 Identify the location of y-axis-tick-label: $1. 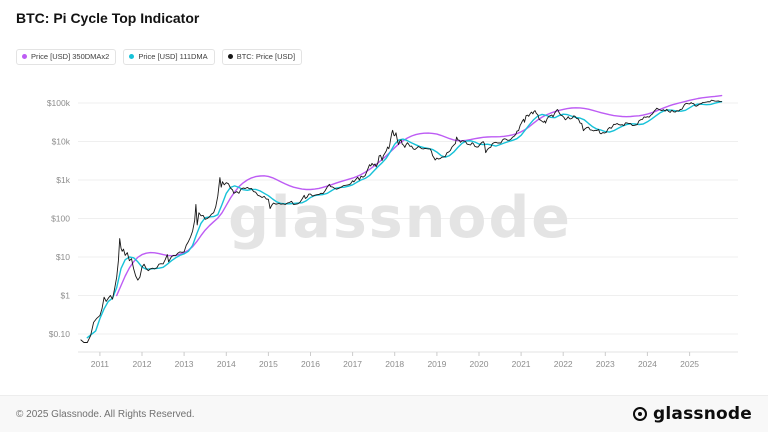
(66, 296).